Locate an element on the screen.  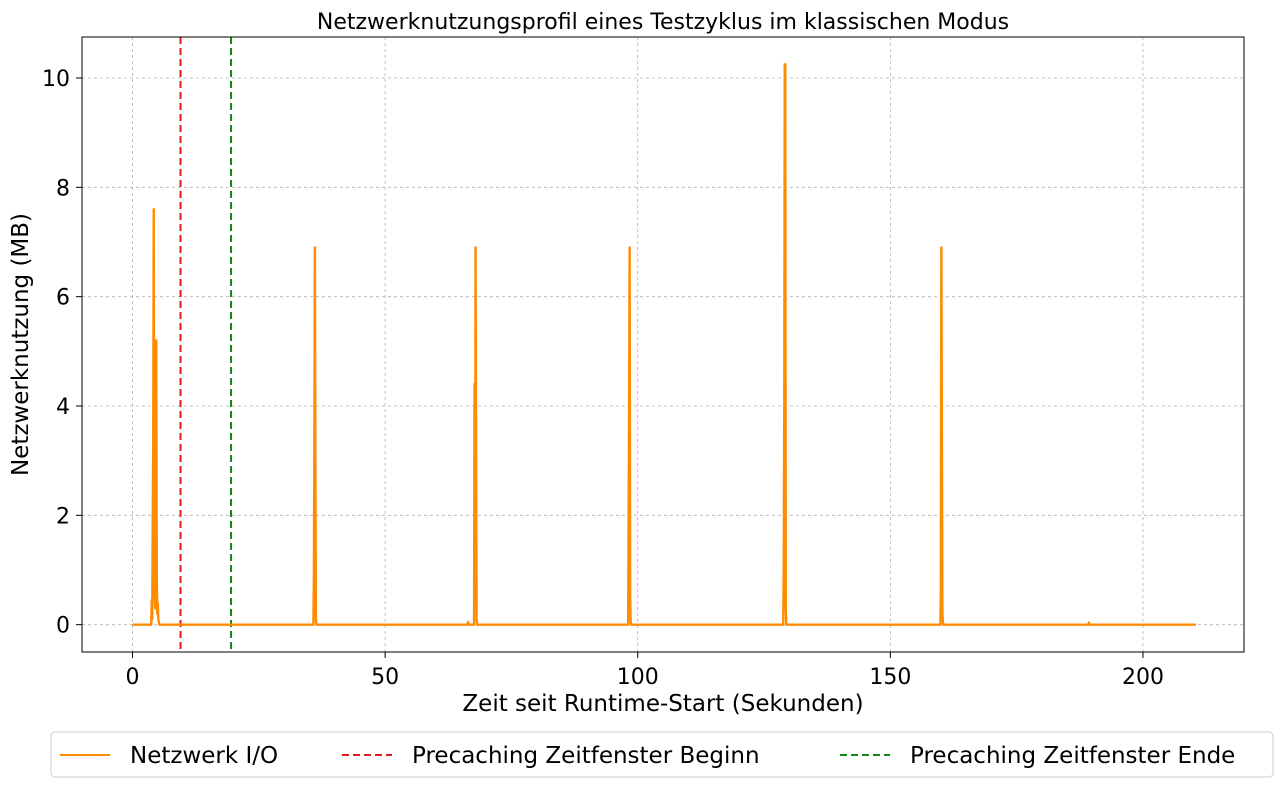
x-tick-label: 50 is located at coordinates (385, 677).